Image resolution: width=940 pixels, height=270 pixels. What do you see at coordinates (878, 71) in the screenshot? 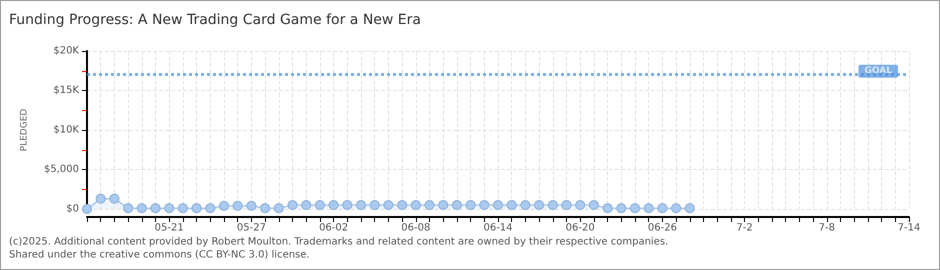
I see `ref-line-label: GOAL` at bounding box center [878, 71].